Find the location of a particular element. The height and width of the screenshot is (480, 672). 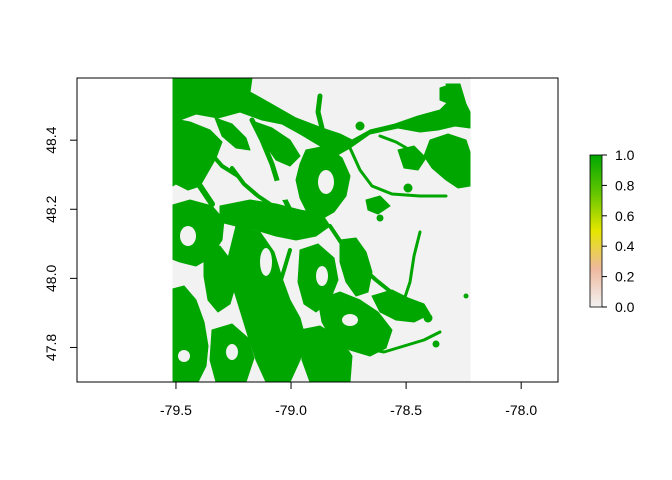

x-tick-label: -79.0 is located at coordinates (291, 410).